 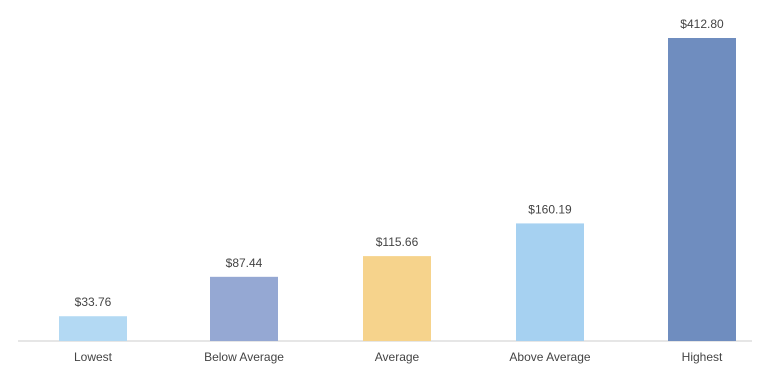 What do you see at coordinates (93, 357) in the screenshot?
I see `x-tick-label: Lowest` at bounding box center [93, 357].